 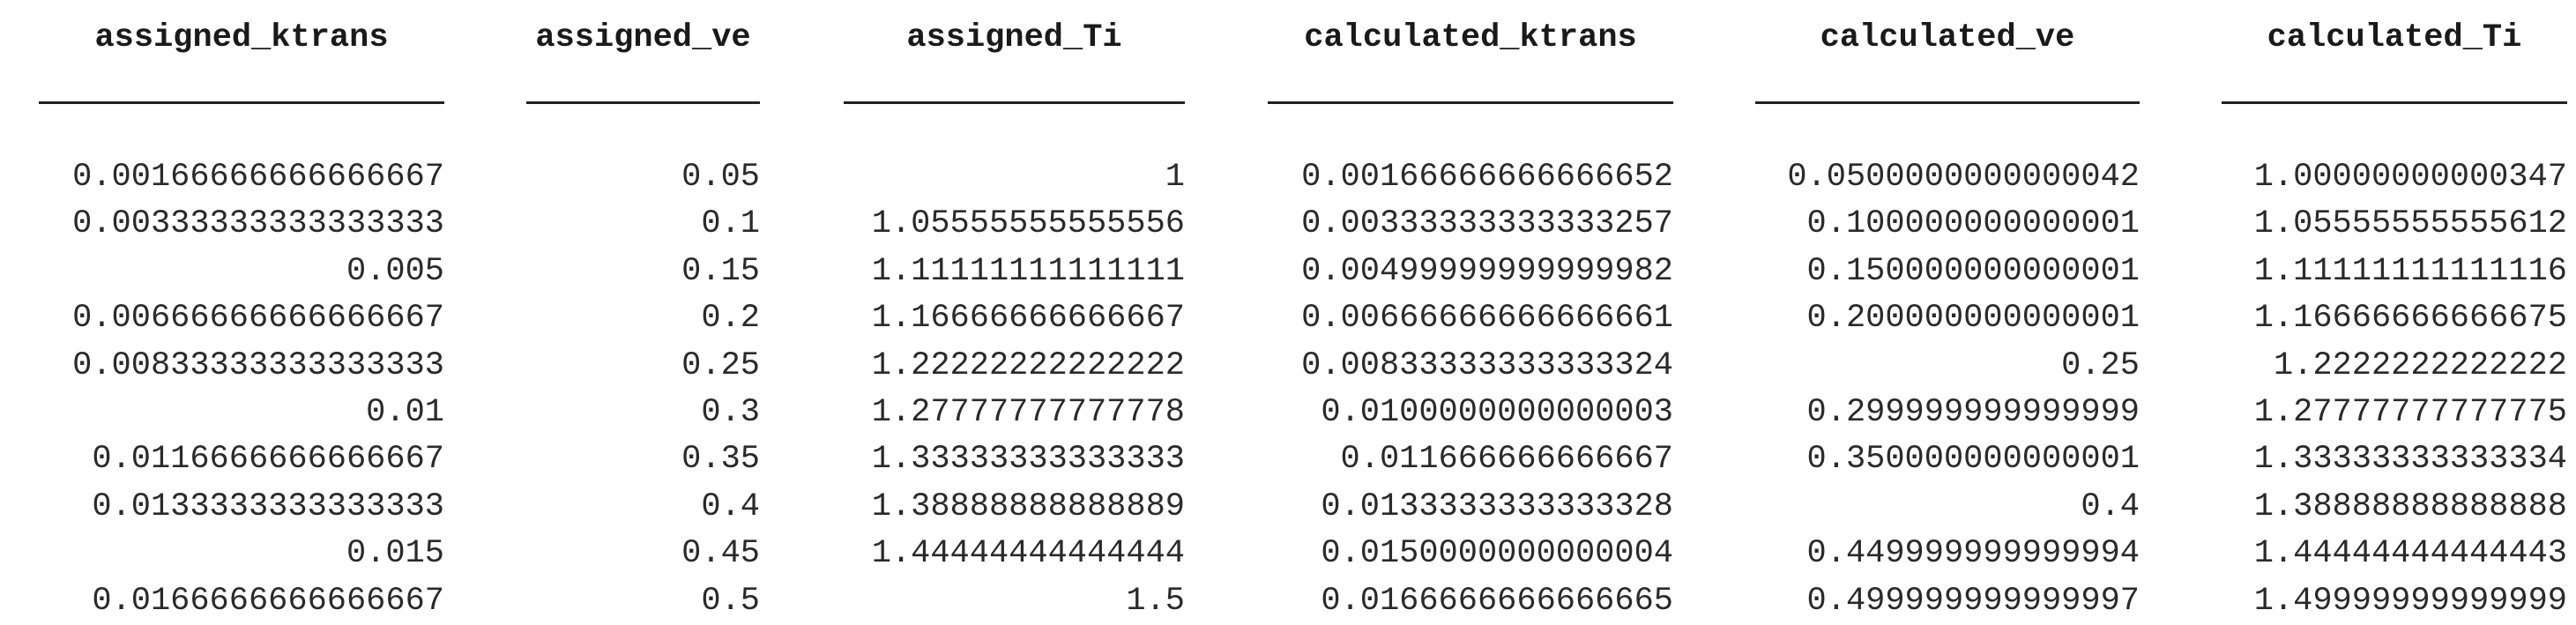 I want to click on table-cell: 0.00833333333333324, so click(x=1487, y=365).